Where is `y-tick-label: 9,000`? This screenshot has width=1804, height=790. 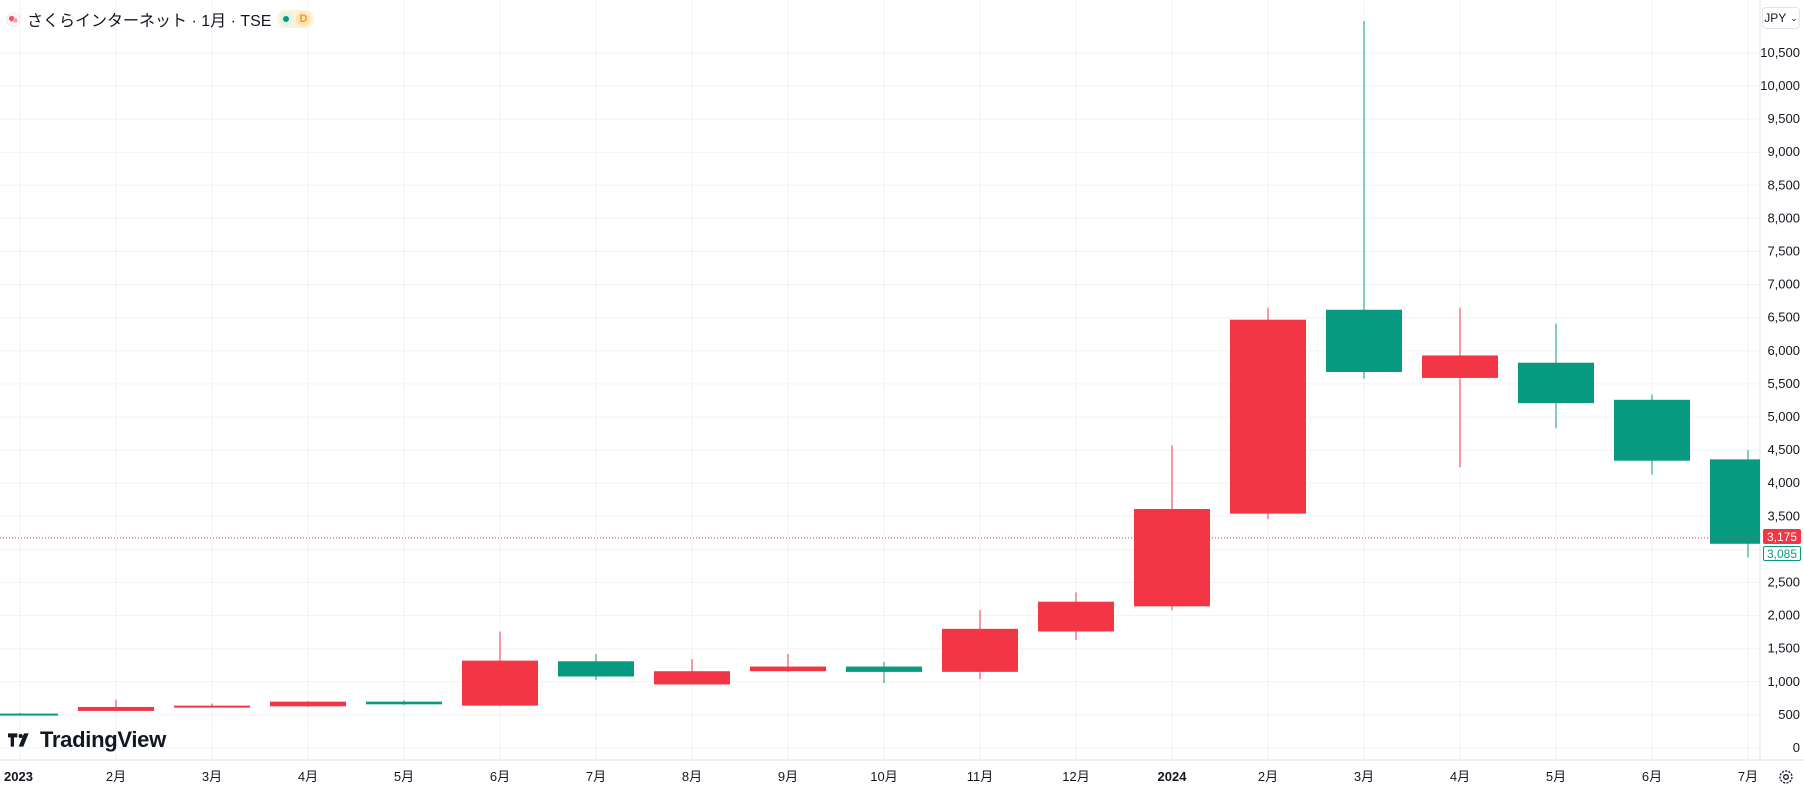
y-tick-label: 9,000 is located at coordinates (1783, 151).